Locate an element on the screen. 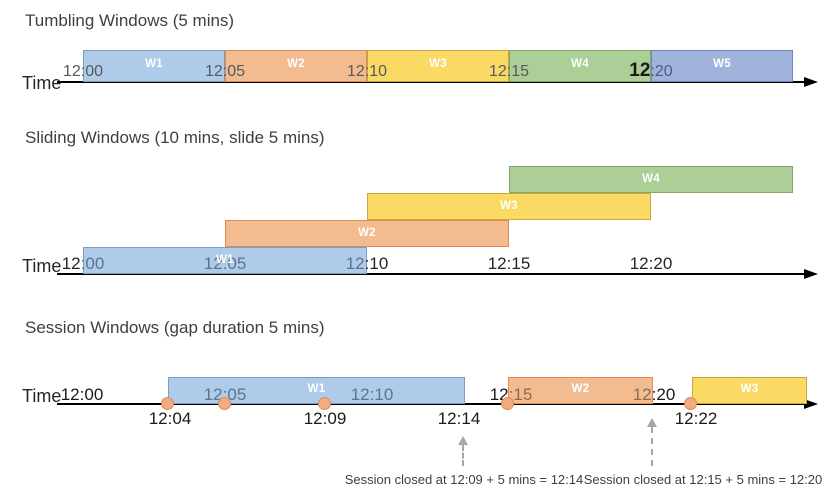 This screenshot has width=829, height=498. event-time-label: 12:22 is located at coordinates (696, 418).